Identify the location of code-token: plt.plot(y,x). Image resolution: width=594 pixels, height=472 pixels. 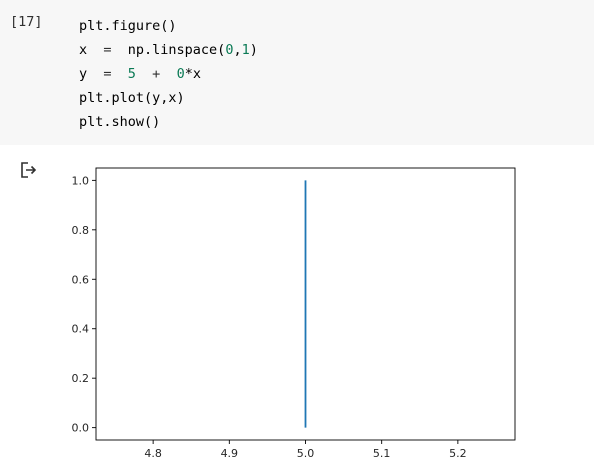
(132, 98).